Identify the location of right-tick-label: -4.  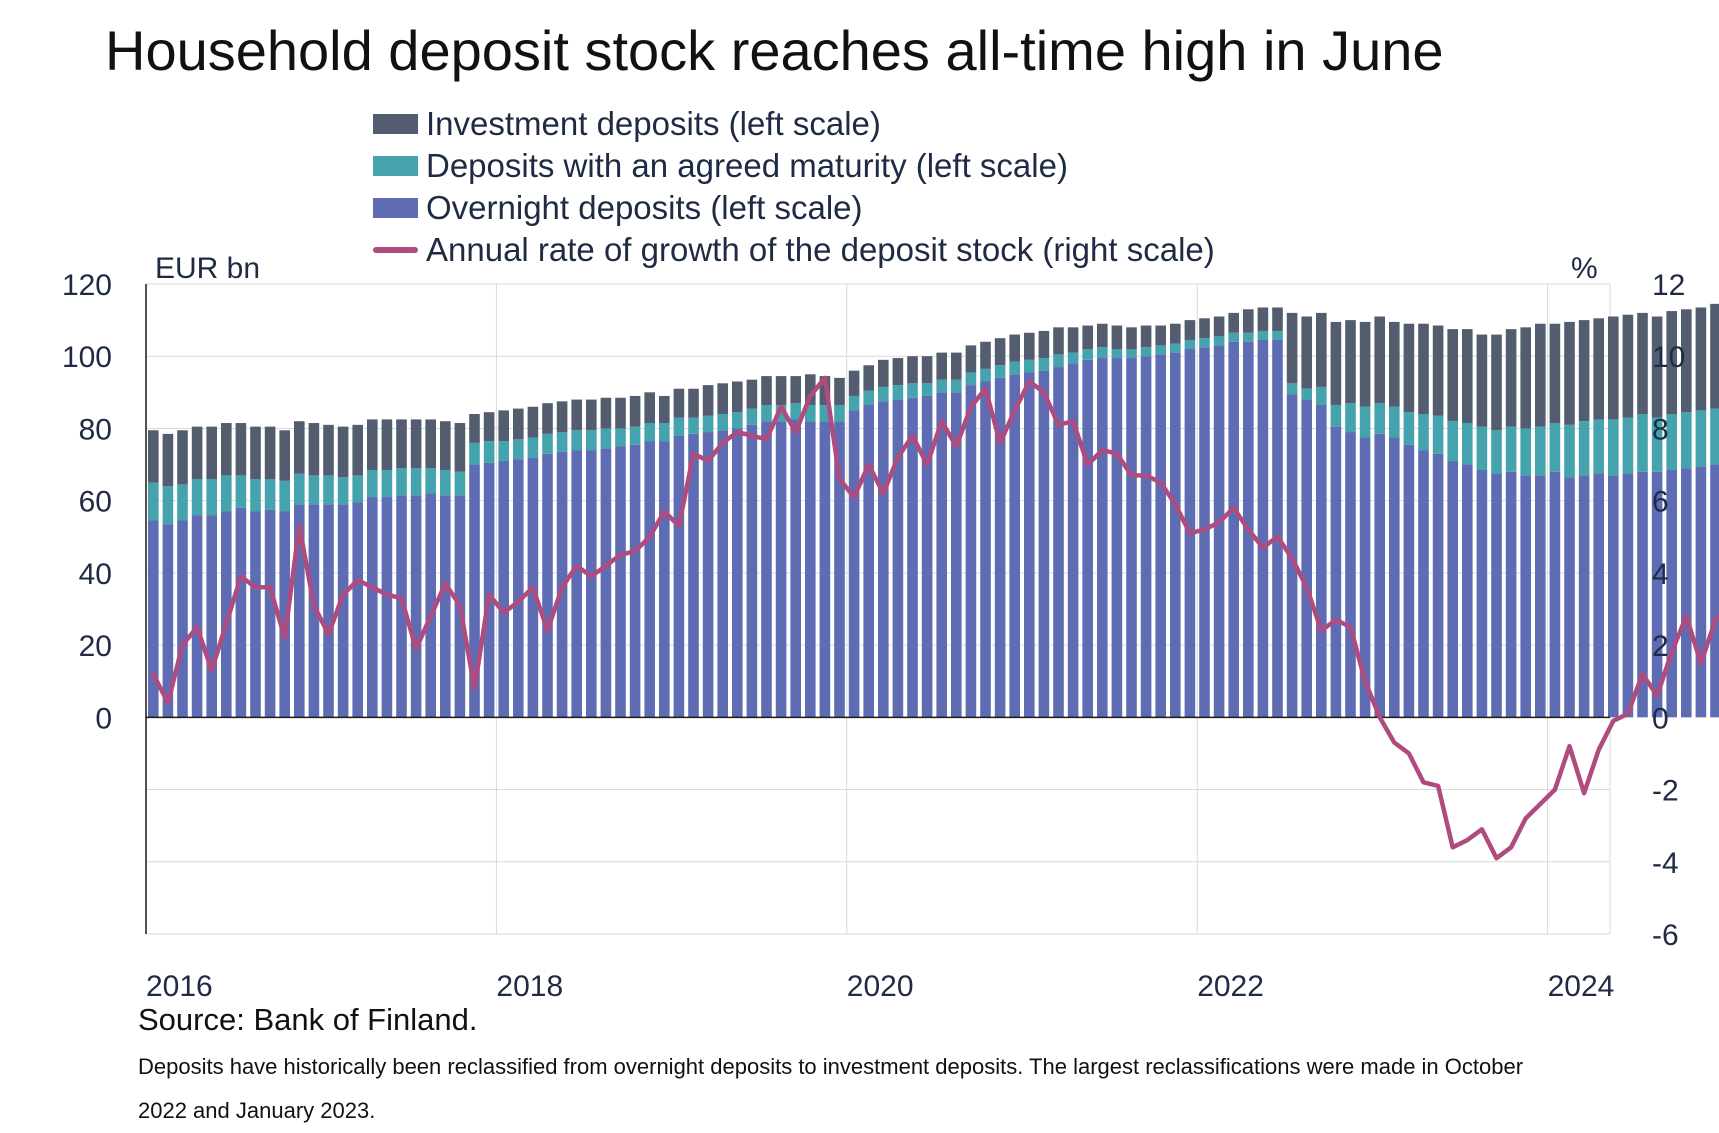
(1665, 863).